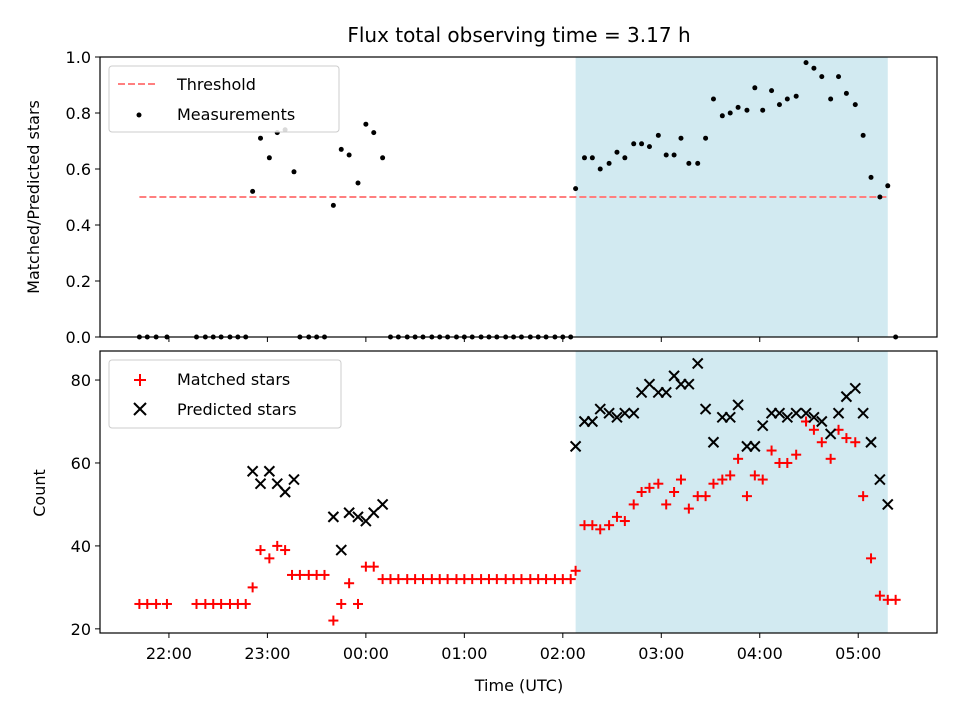  I want to click on measurements-legend-label: Measurements, so click(236, 114).